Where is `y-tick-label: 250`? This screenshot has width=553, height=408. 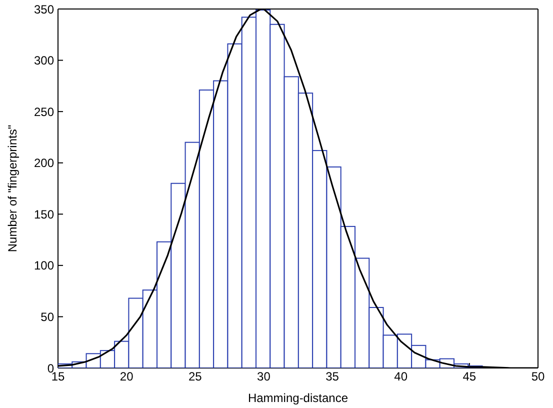
y-tick-label: 250 is located at coordinates (44, 111).